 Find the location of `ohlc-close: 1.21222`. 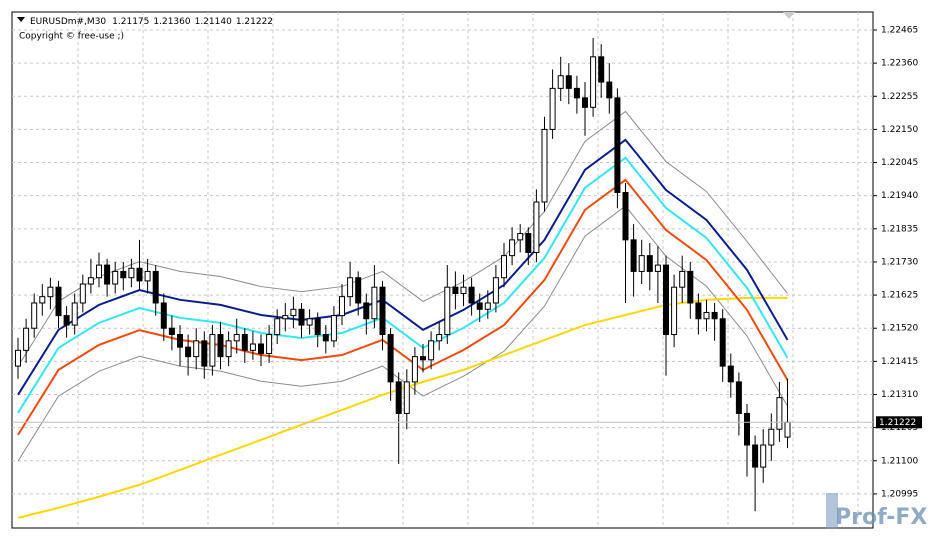

ohlc-close: 1.21222 is located at coordinates (254, 22).